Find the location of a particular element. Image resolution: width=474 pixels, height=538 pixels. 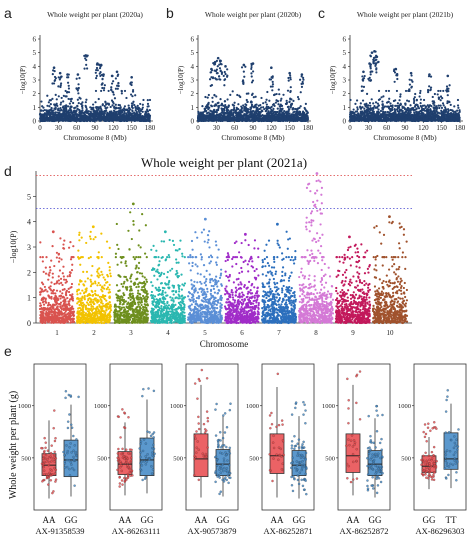

panel-label-e: e is located at coordinates (8, 351).